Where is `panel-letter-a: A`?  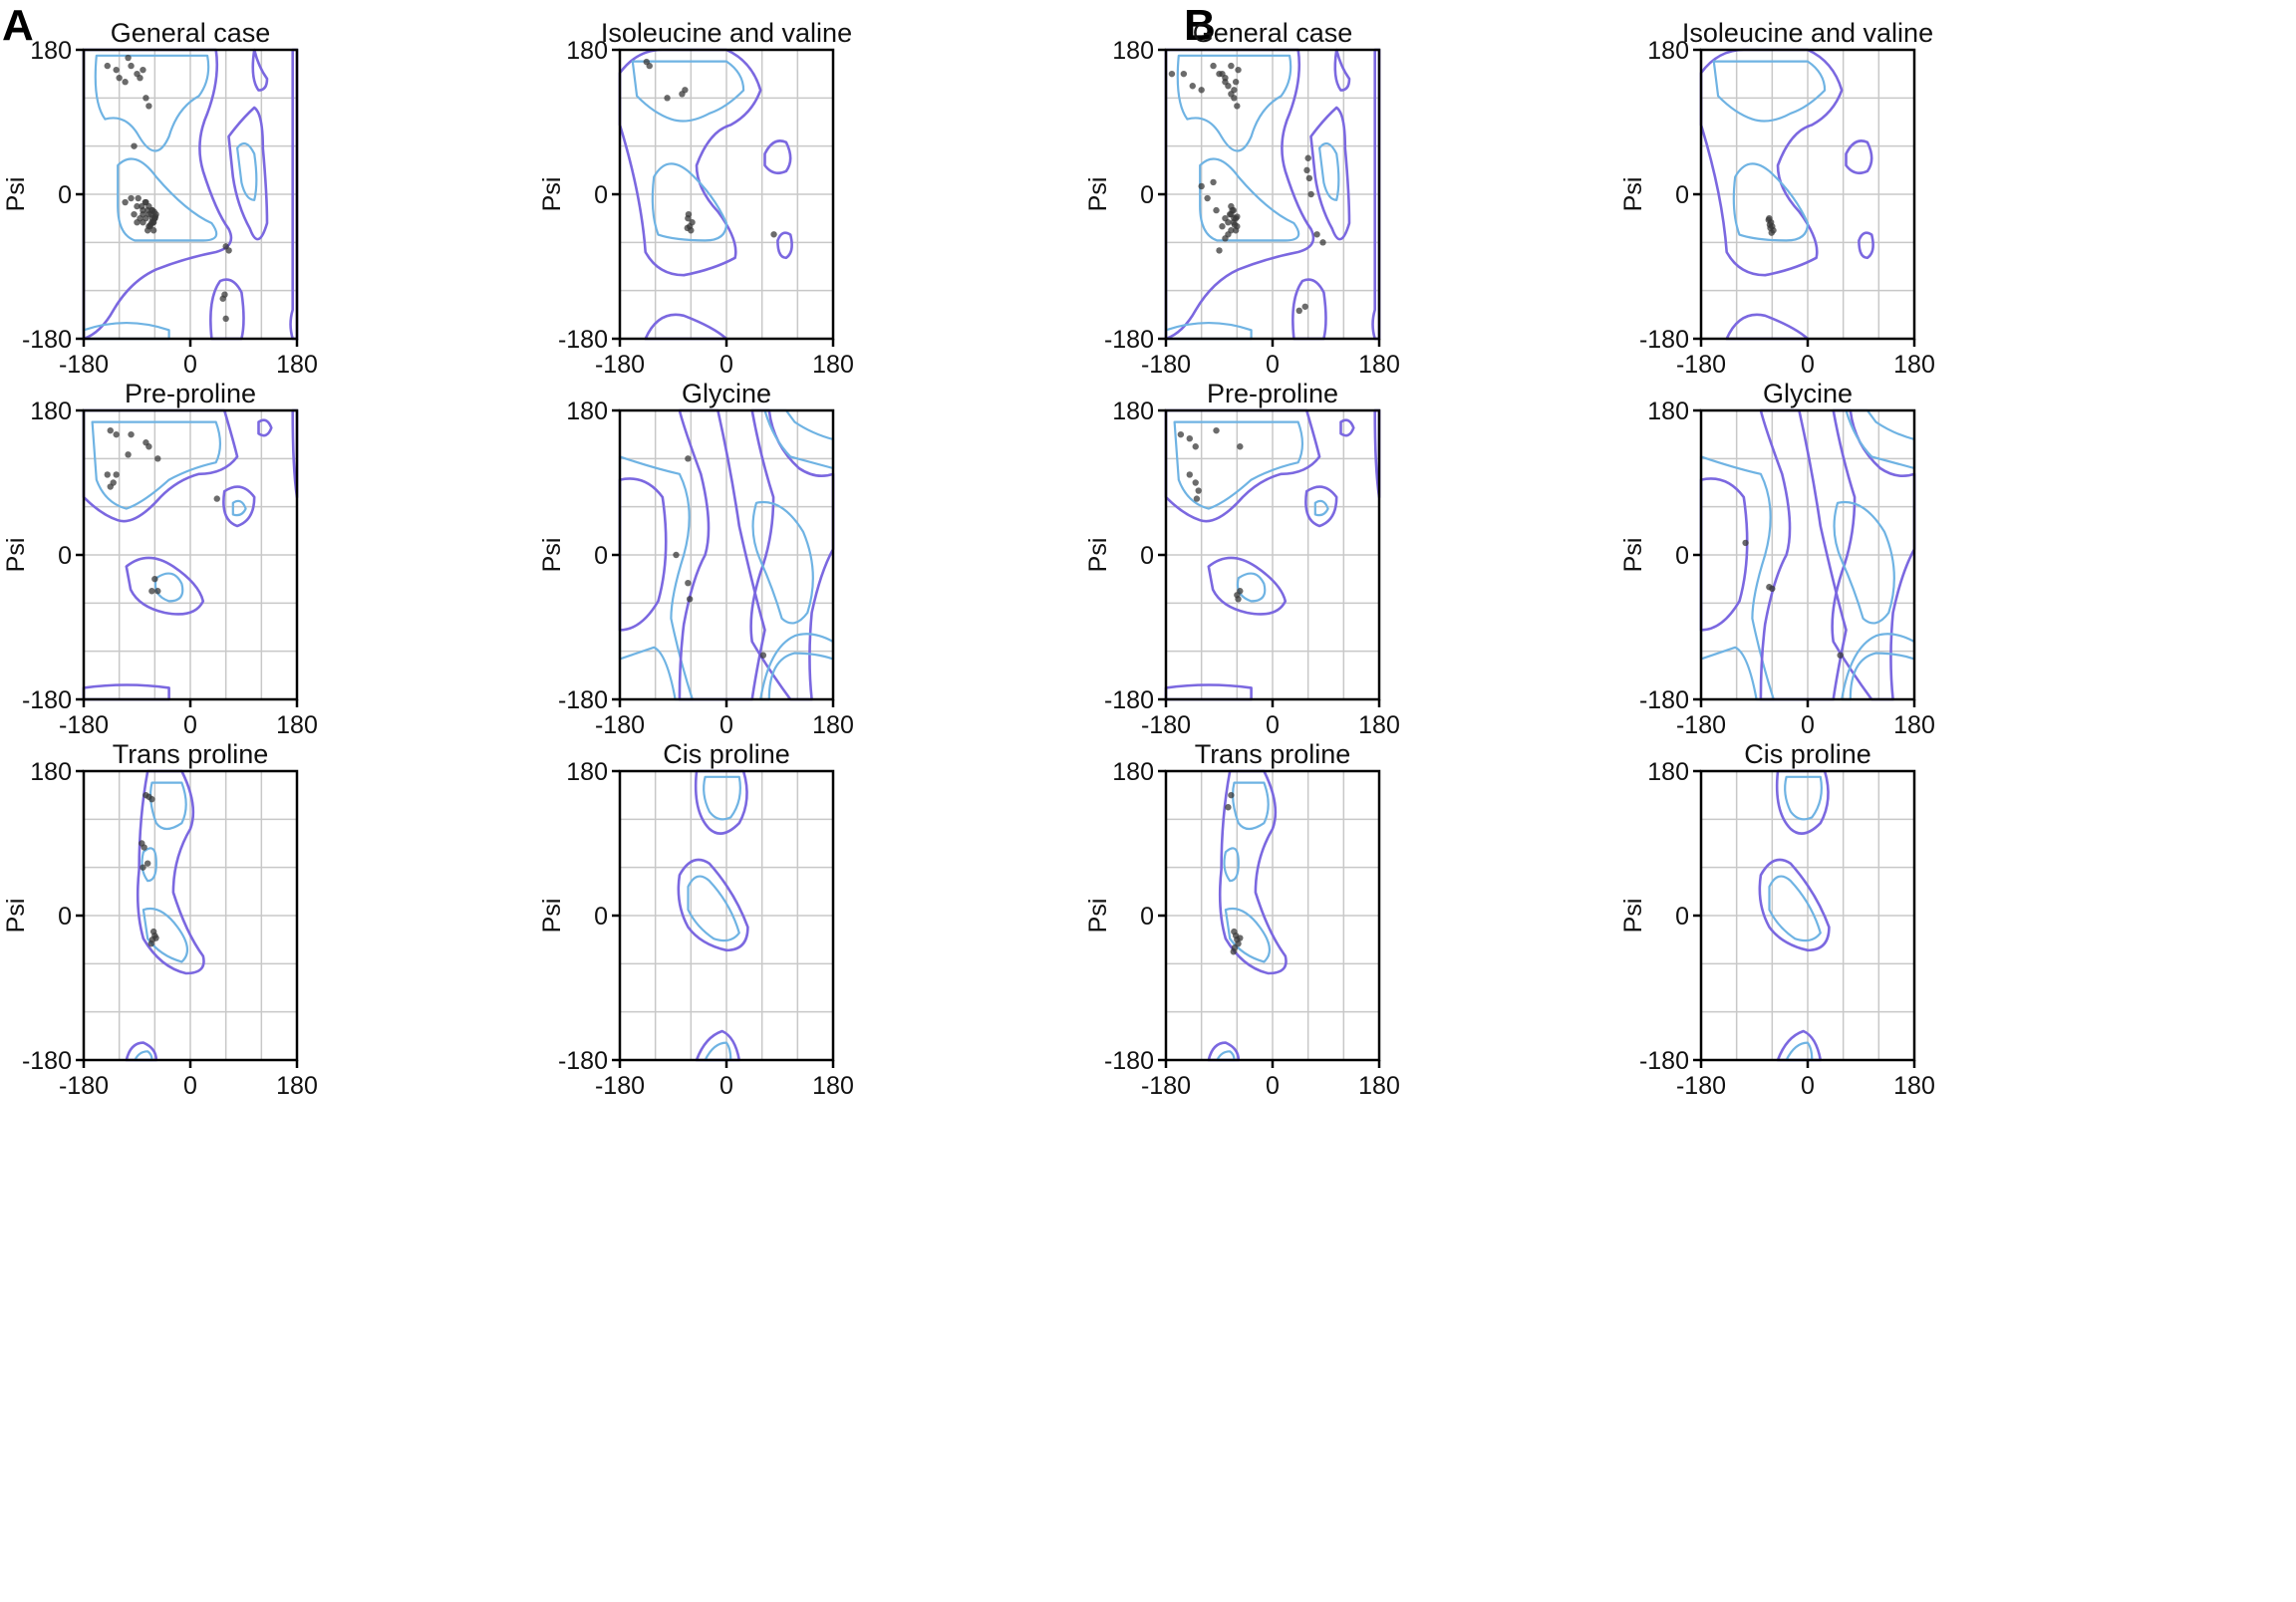 panel-letter-a: A is located at coordinates (18, 26).